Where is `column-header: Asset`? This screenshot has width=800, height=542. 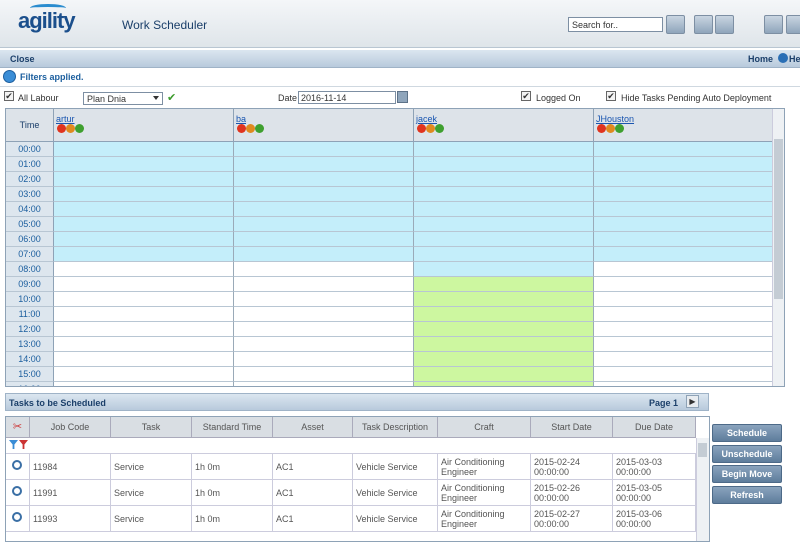 column-header: Asset is located at coordinates (313, 427).